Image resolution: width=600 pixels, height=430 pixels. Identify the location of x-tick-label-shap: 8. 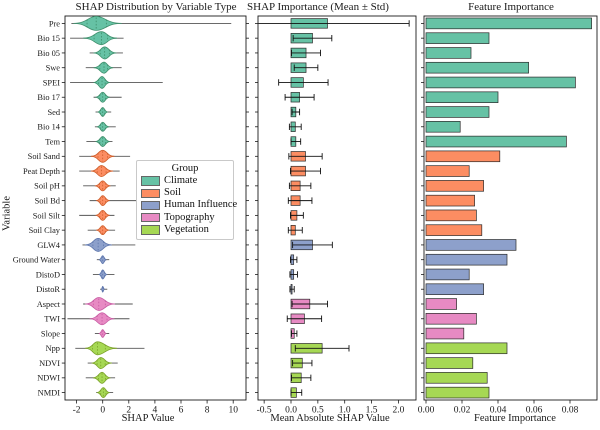
(207, 411).